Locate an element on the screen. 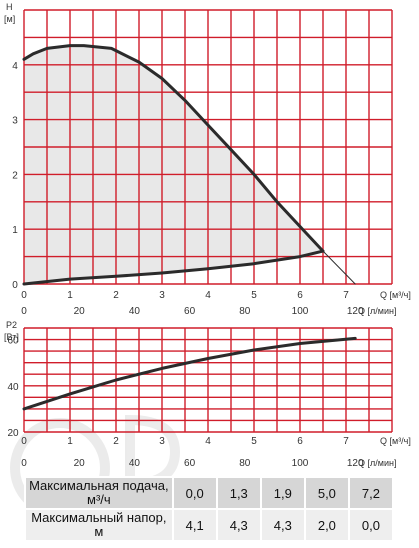 The width and height of the screenshot is (419, 548). power-x-tick-label: 1 is located at coordinates (70, 441).